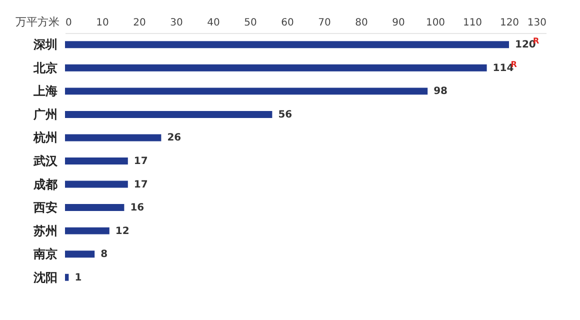 The width and height of the screenshot is (580, 320). Describe the element at coordinates (250, 23) in the screenshot. I see `x-tick-label: 50` at that location.